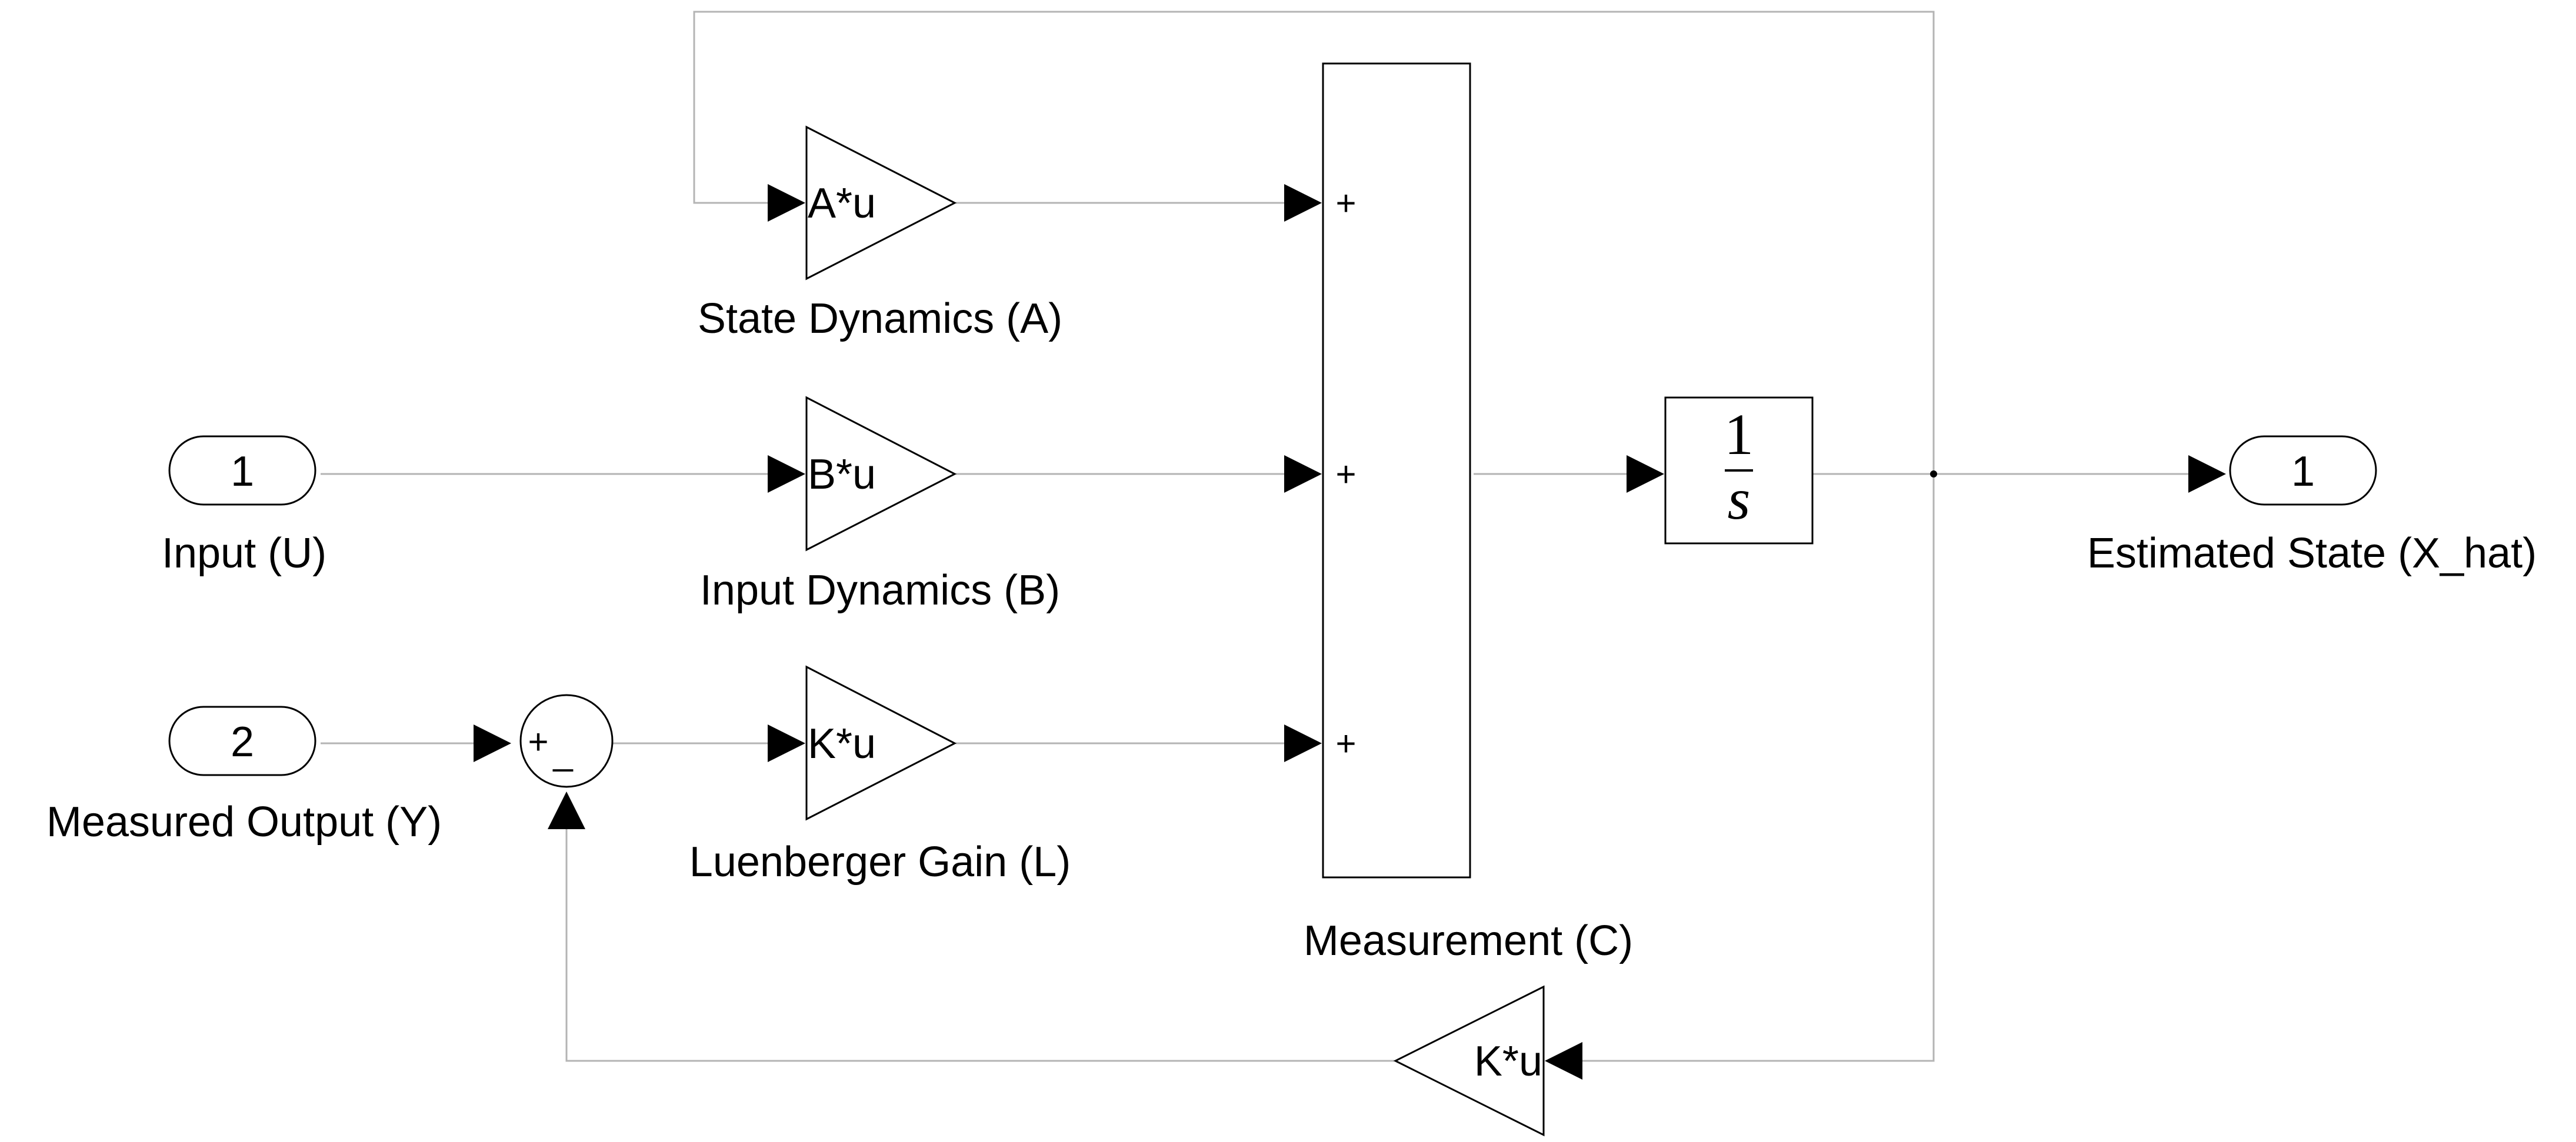  What do you see at coordinates (1739, 499) in the screenshot?
I see `integrator-denominator: s` at bounding box center [1739, 499].